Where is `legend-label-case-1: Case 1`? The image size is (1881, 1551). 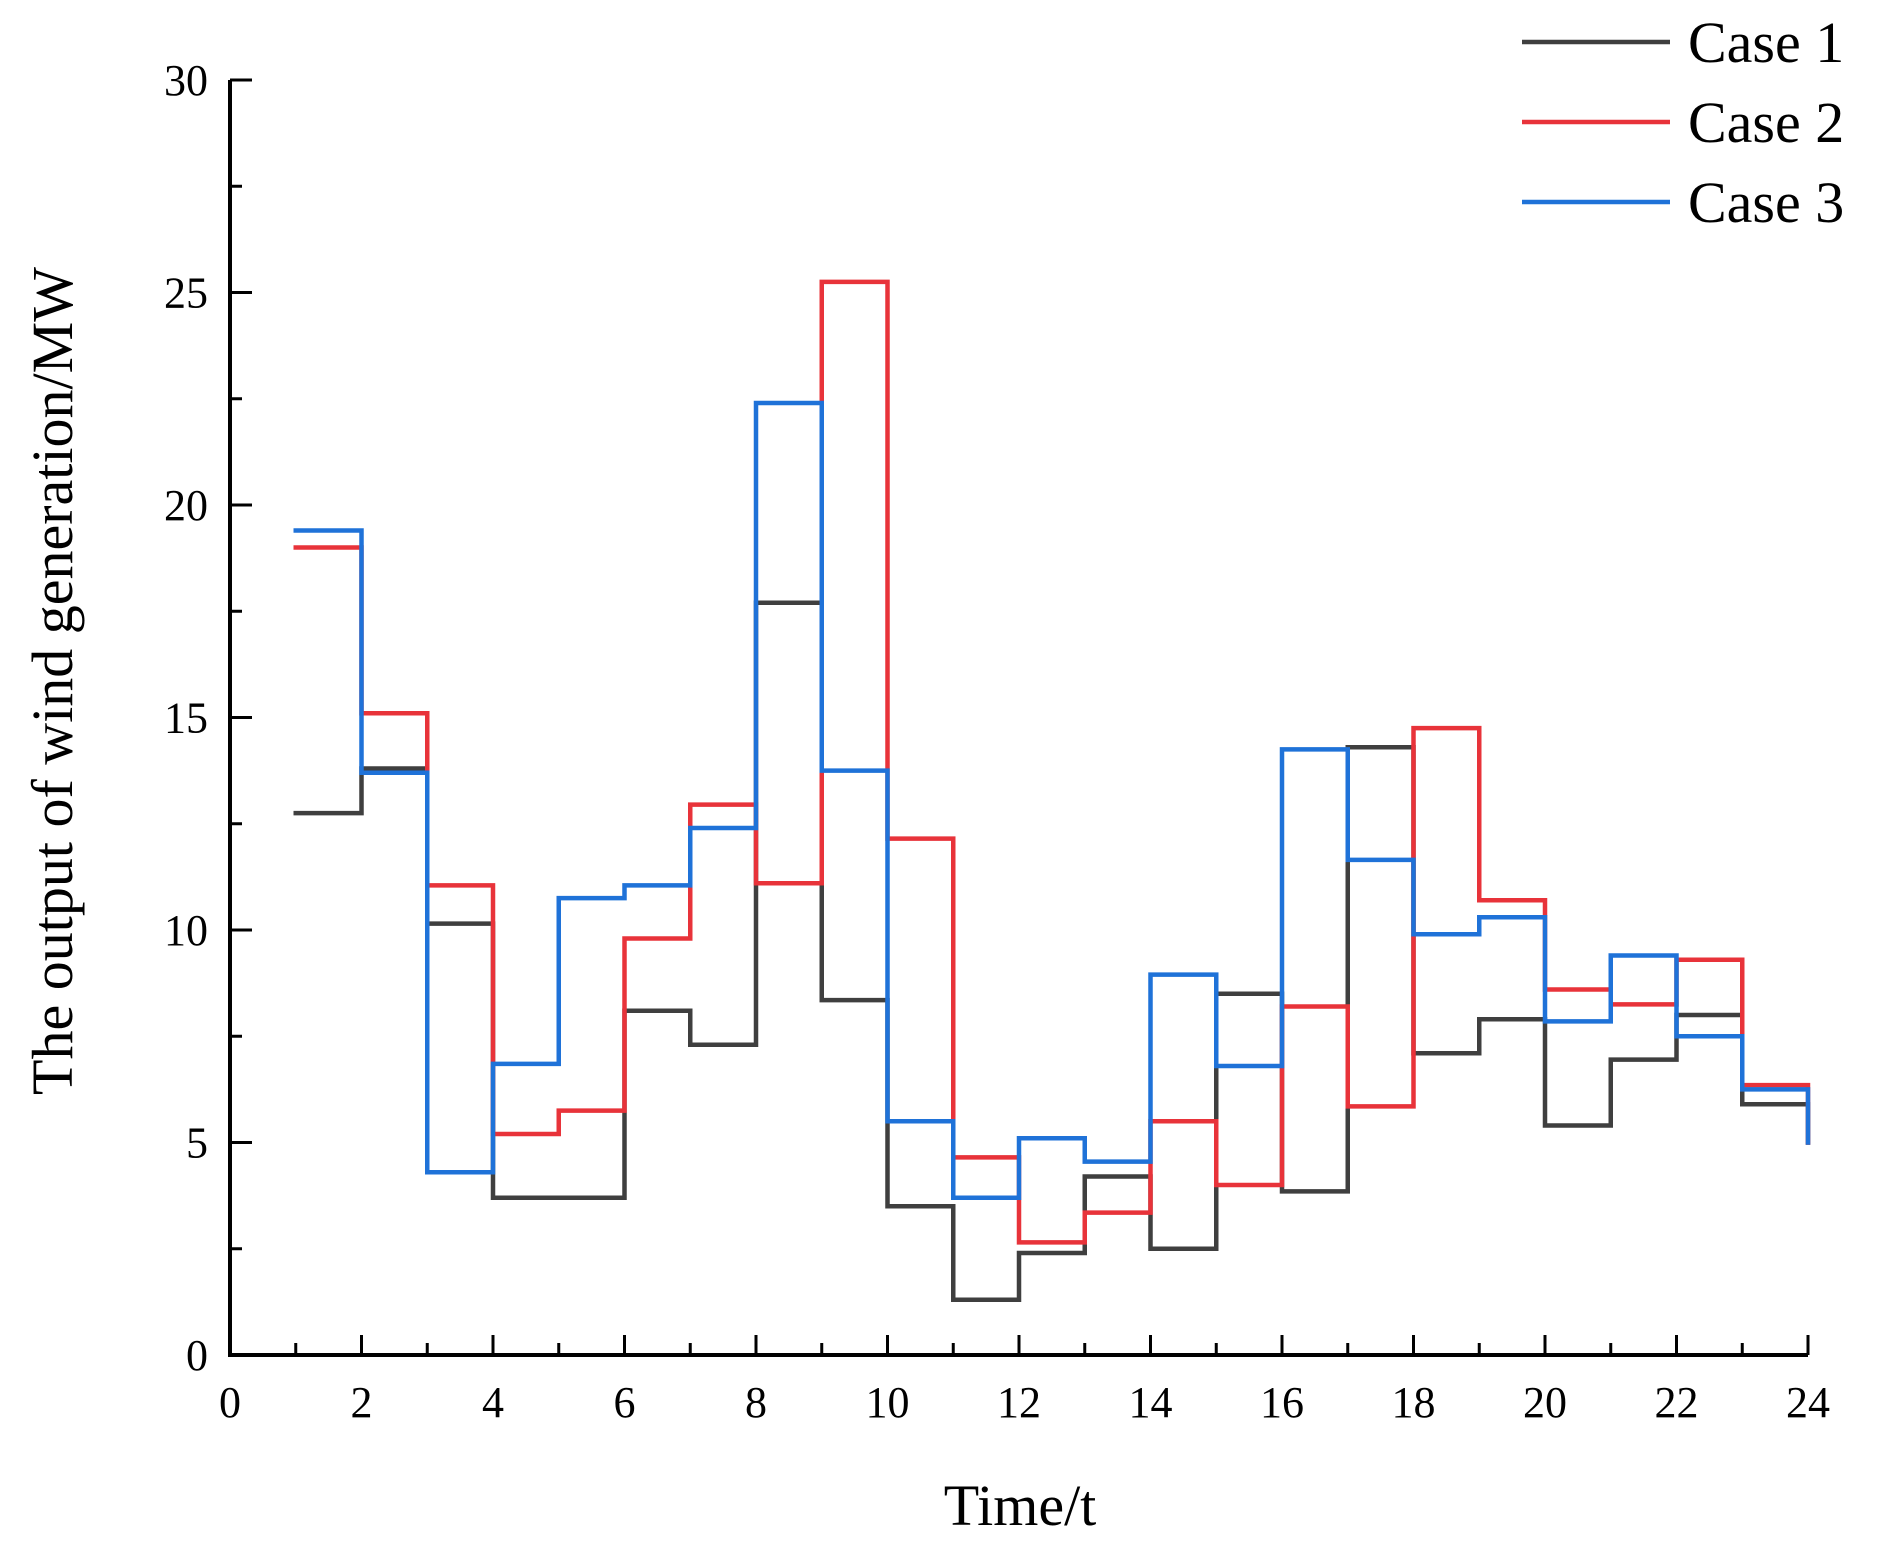
legend-label-case-1: Case 1 is located at coordinates (1766, 42).